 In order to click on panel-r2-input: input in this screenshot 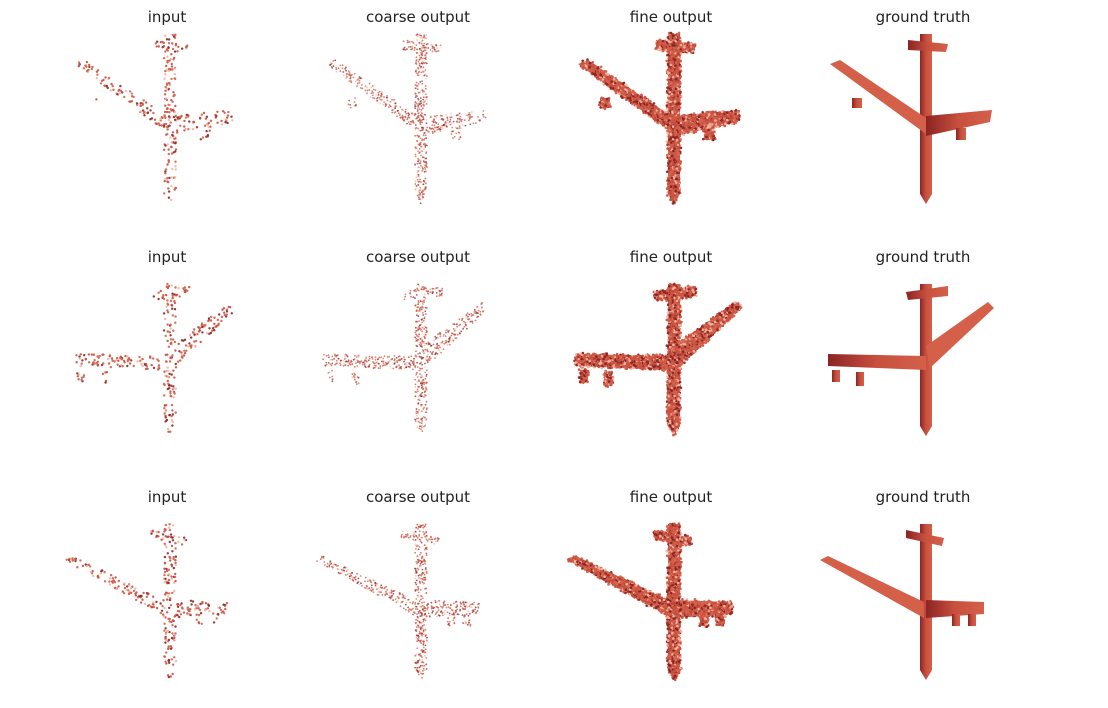, I will do `click(167, 358)`.